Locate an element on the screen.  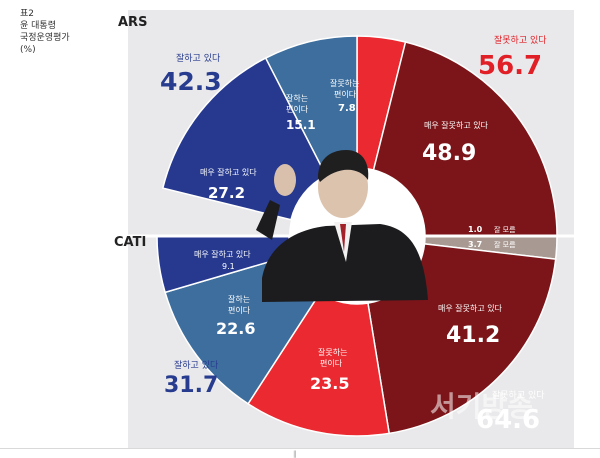
ars-positive-total: 42.3 is located at coordinates (191, 81).